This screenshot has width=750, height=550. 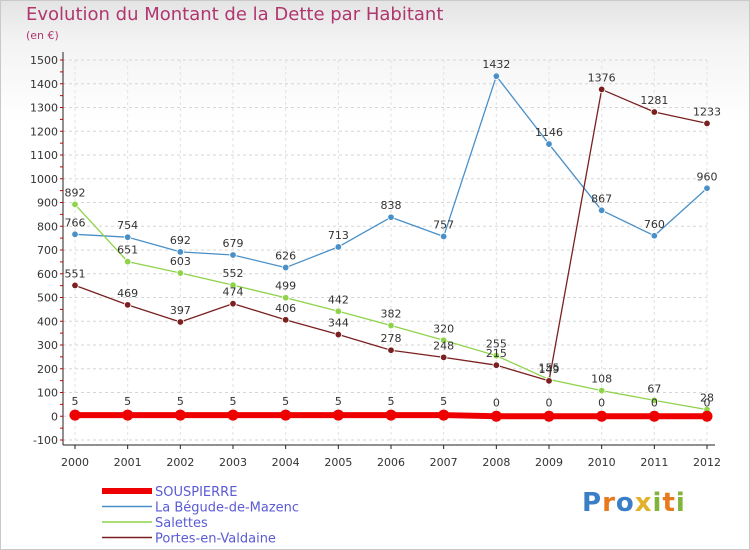 What do you see at coordinates (44, 108) in the screenshot?
I see `y-tick-label: 1300` at bounding box center [44, 108].